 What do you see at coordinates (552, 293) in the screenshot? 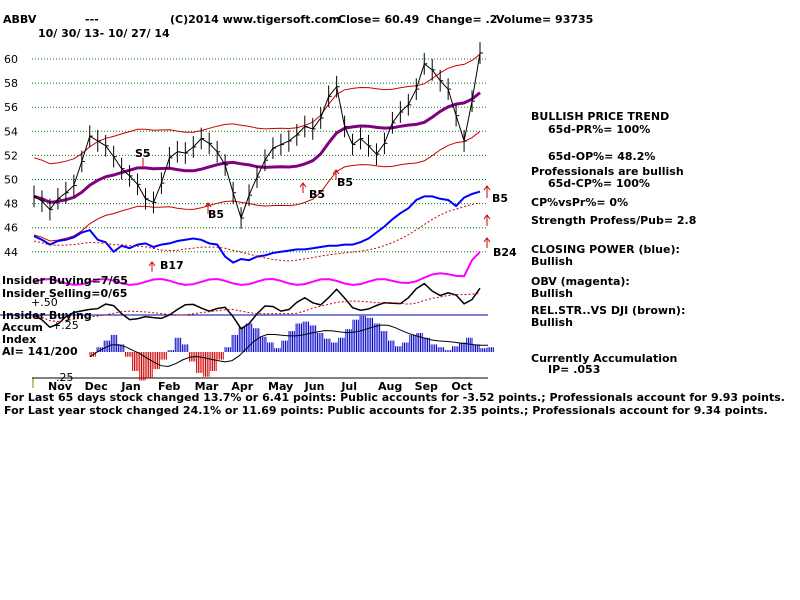
I see `obv-state: Bullish` at bounding box center [552, 293].